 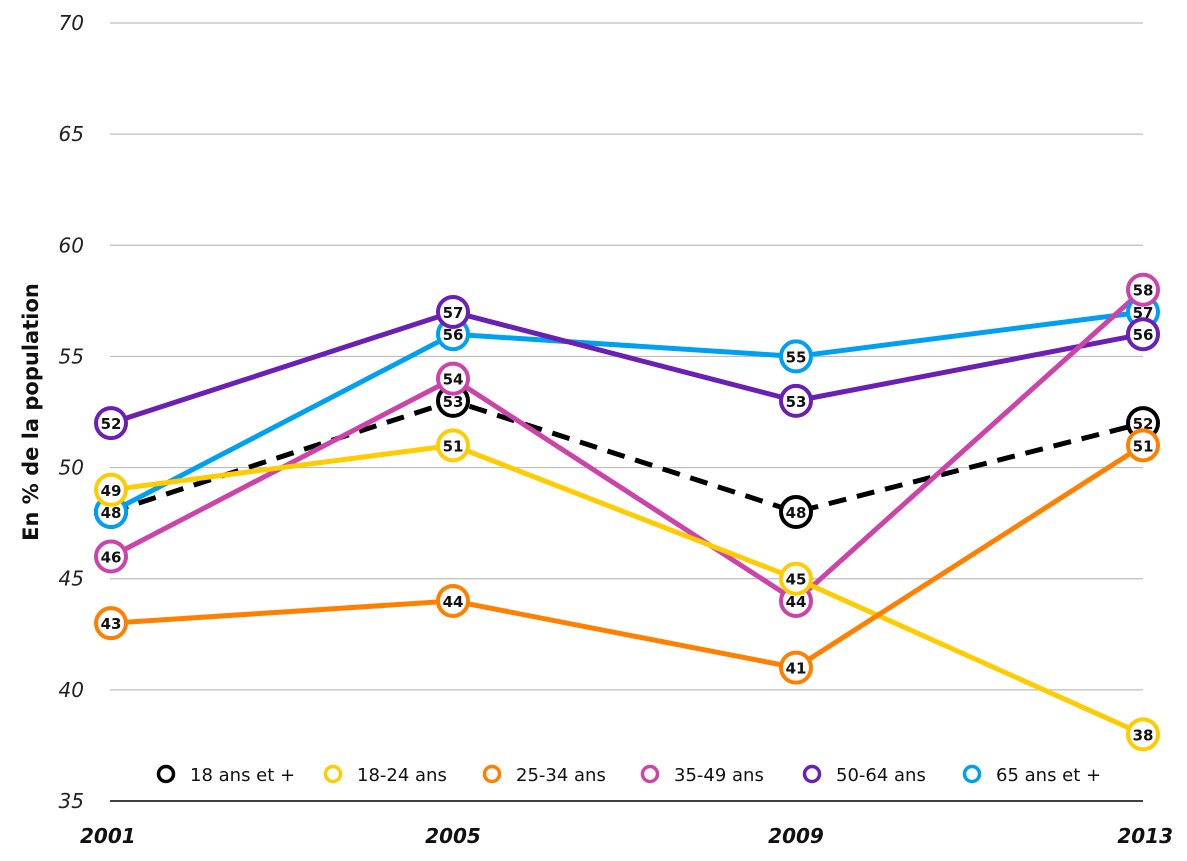 I want to click on y-axis-ticks: 35 40 45 50 55 60 65 70, so click(x=71, y=412).